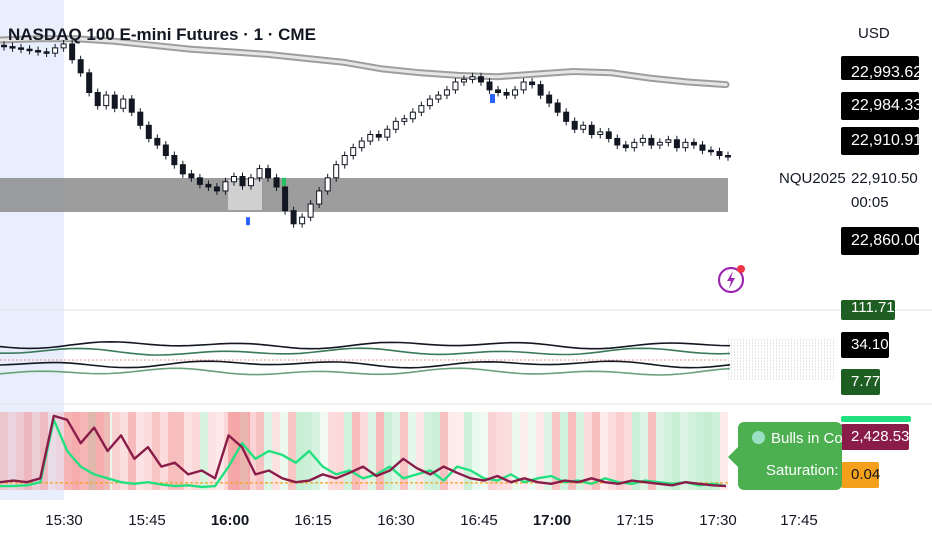 The image size is (932, 550). I want to click on pressure-label: 2,428.53, so click(875, 437).